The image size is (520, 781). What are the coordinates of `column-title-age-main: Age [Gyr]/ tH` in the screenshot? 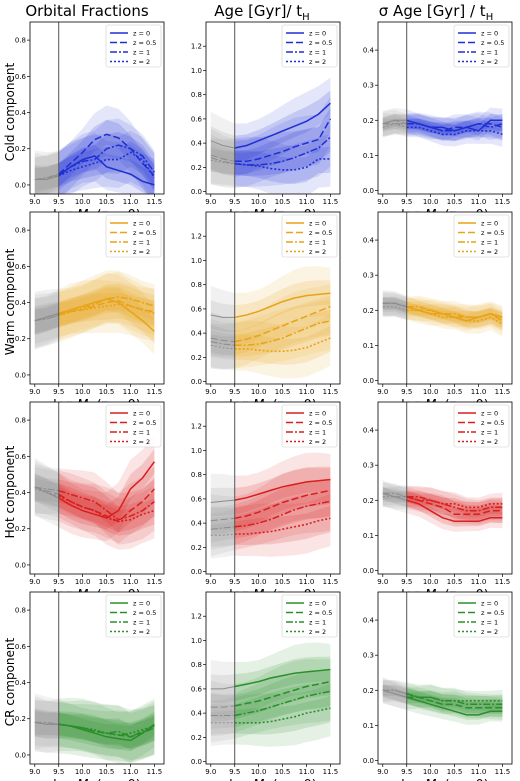 It's located at (261, 12).